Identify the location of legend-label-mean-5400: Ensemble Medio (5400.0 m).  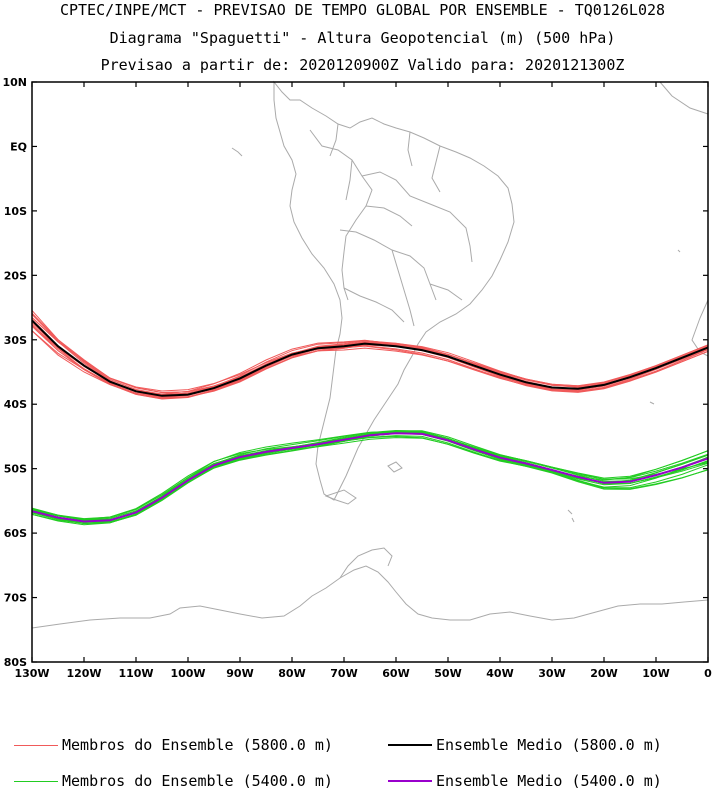
(549, 781).